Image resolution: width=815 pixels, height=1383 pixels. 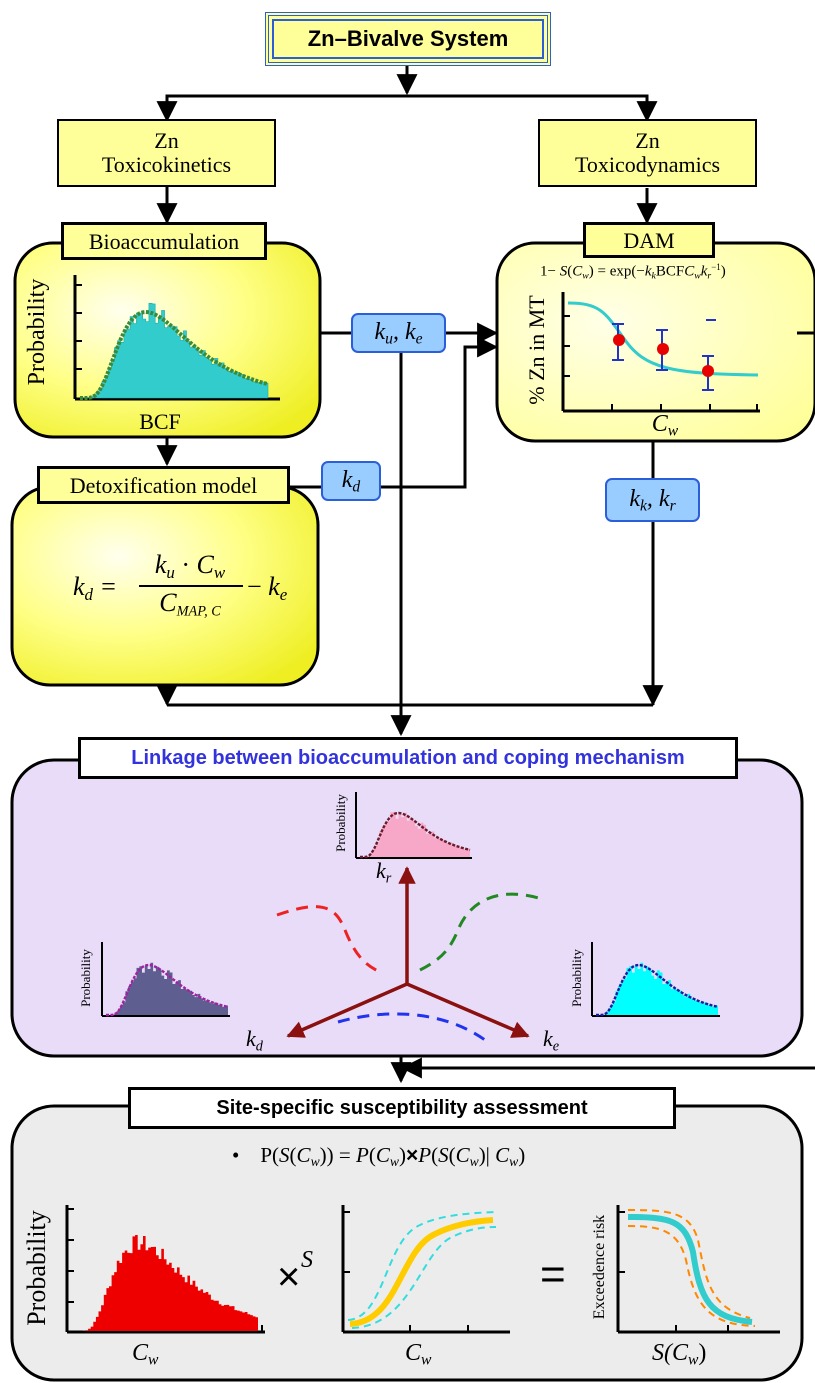 What do you see at coordinates (36, 1268) in the screenshot?
I see `cw-ylabel: Probability` at bounding box center [36, 1268].